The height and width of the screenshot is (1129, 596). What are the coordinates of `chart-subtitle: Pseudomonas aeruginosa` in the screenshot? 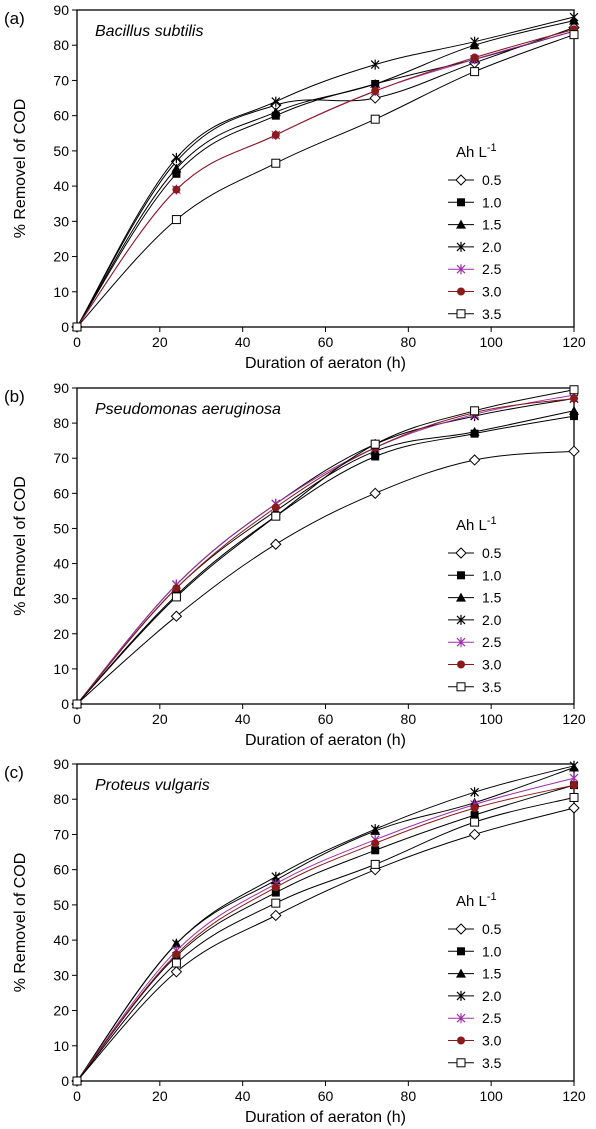 It's located at (188, 409).